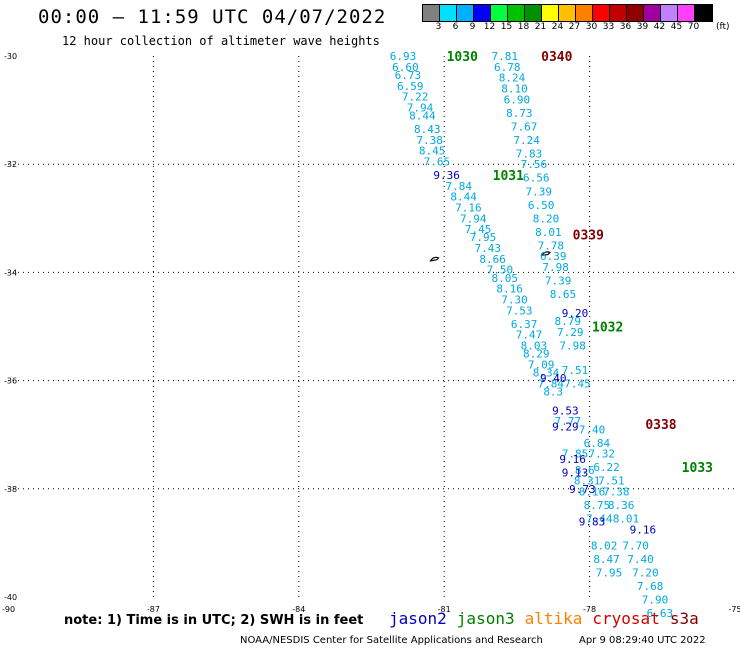 The image size is (740, 650). Describe the element at coordinates (10, 381) in the screenshot. I see `y-tick-label: -36` at that location.